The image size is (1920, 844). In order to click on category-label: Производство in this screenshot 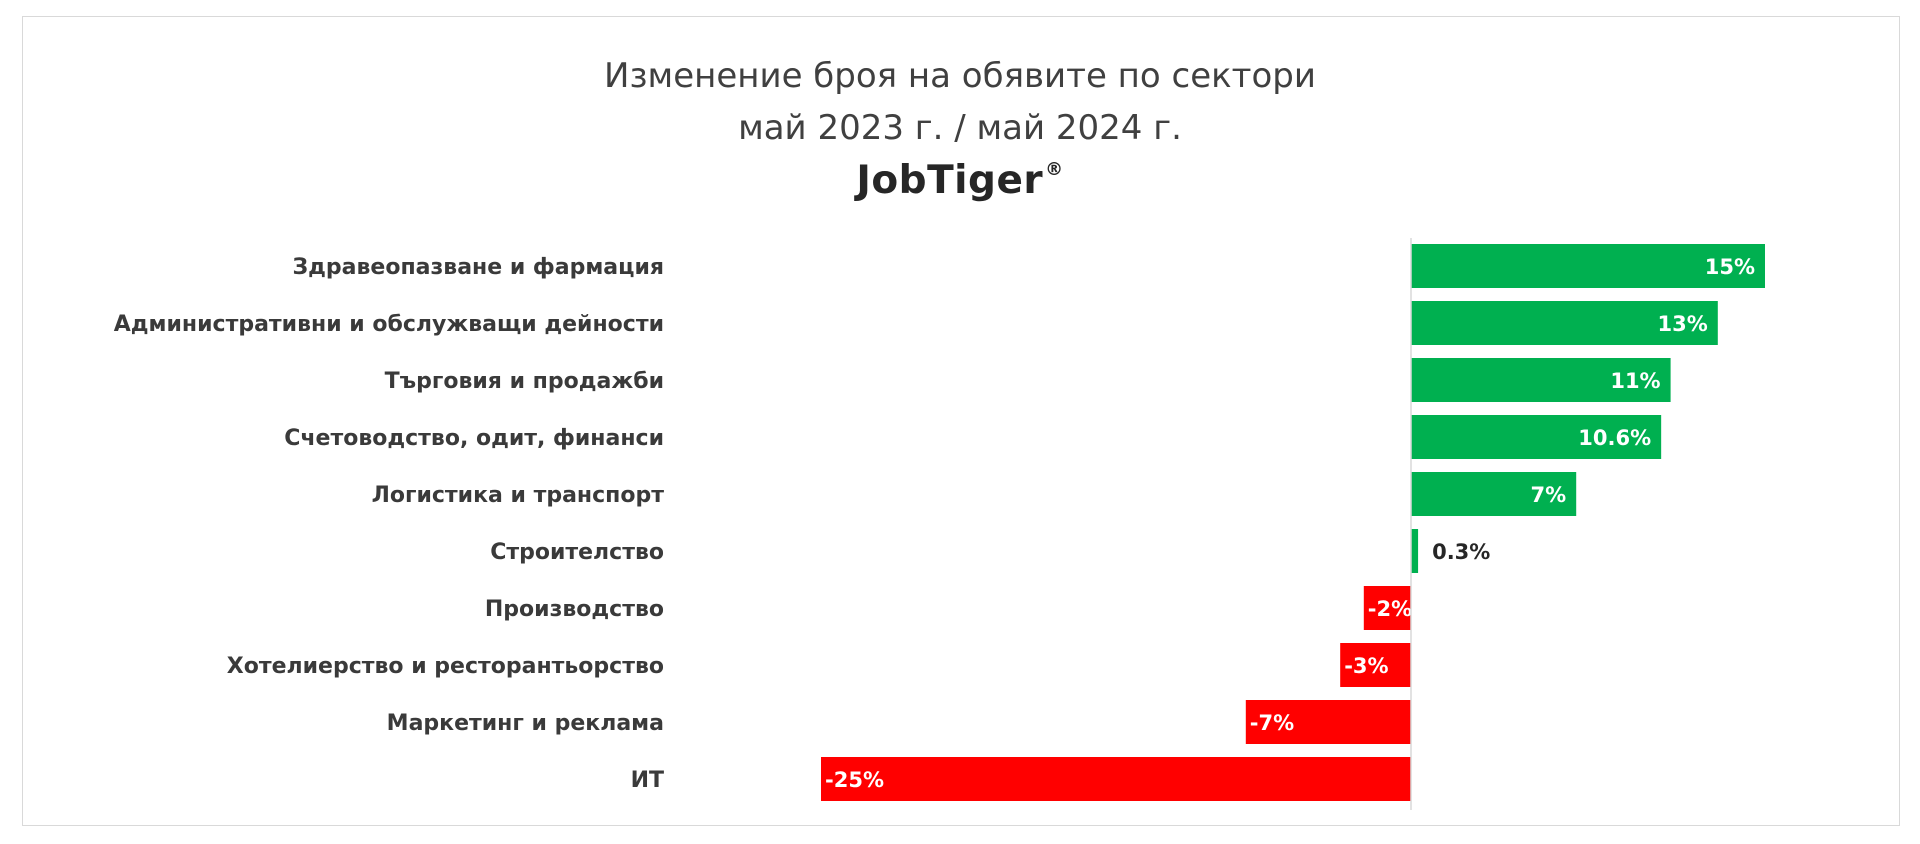, I will do `click(574, 609)`.